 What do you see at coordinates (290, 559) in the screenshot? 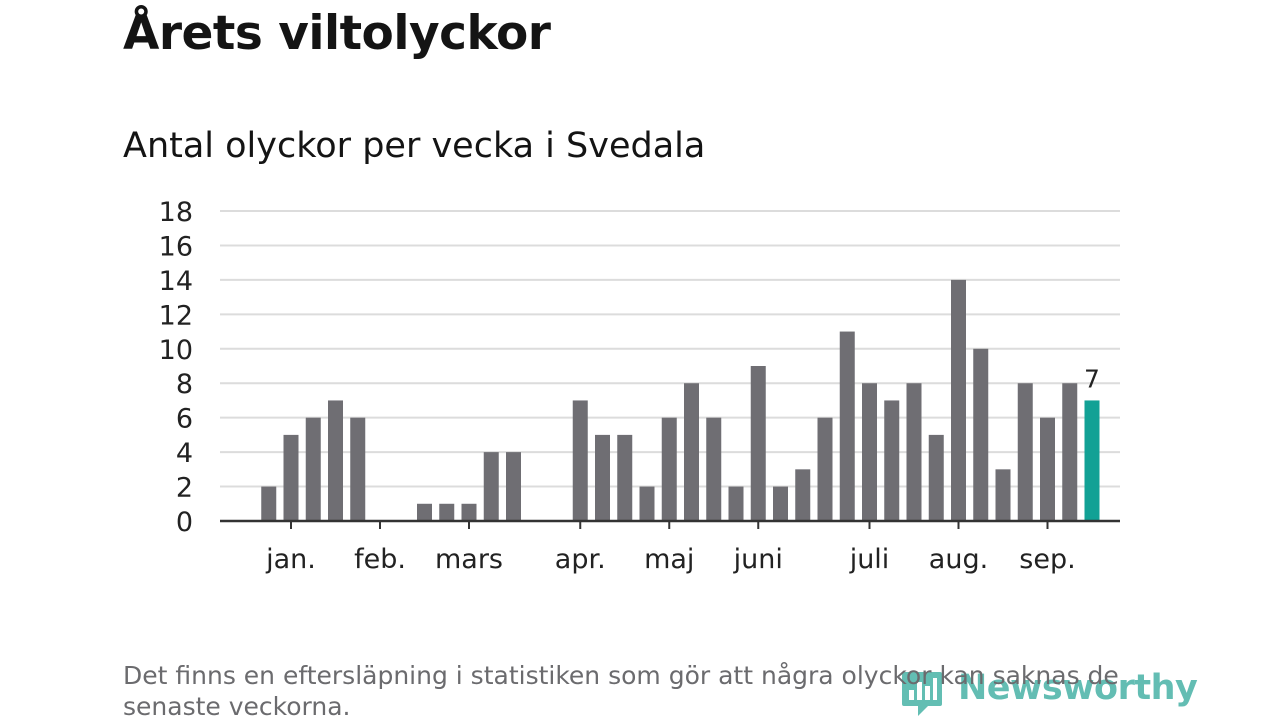
I see `x-tick-label: jan.` at bounding box center [290, 559].